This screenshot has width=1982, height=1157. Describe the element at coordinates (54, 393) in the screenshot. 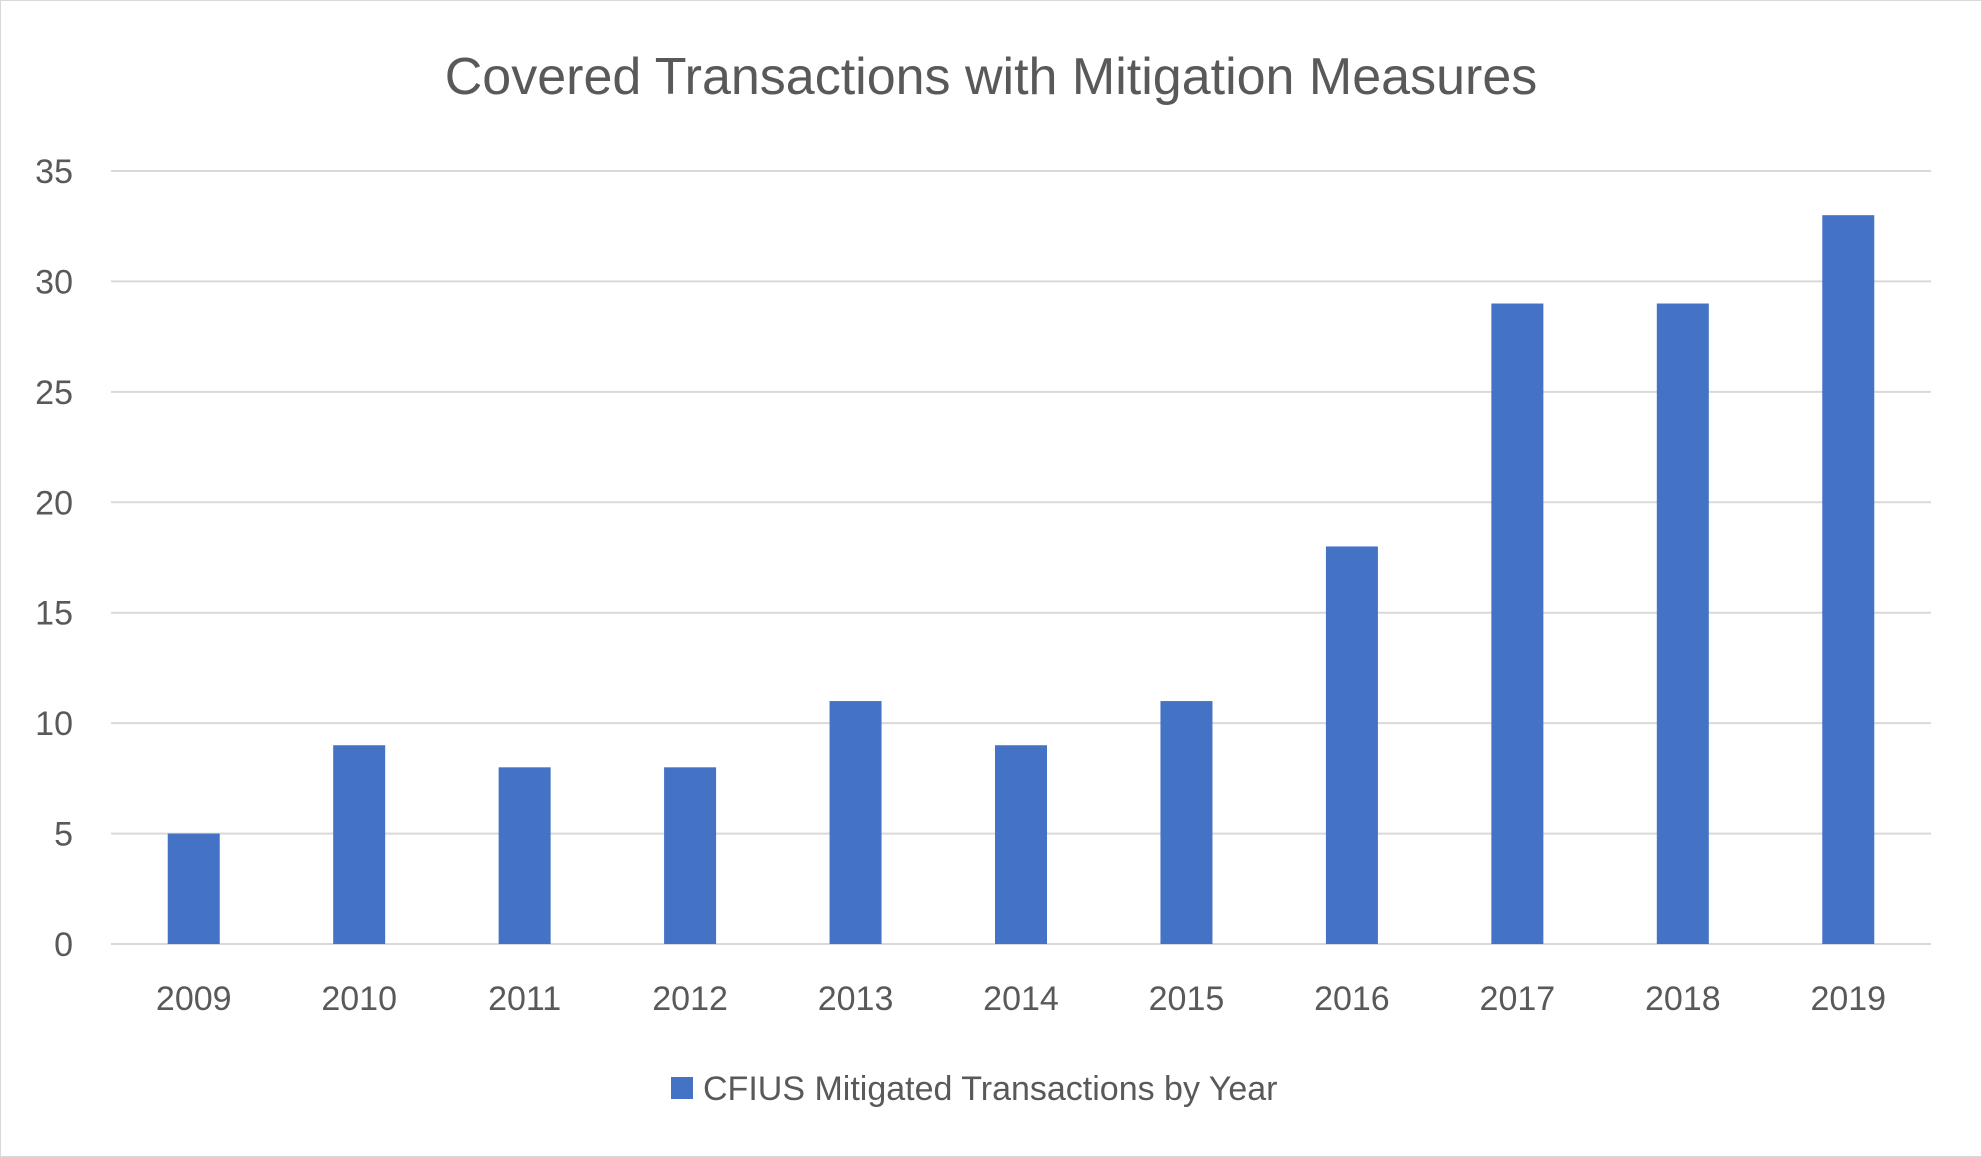

I see `y-tick-label: 25` at that location.